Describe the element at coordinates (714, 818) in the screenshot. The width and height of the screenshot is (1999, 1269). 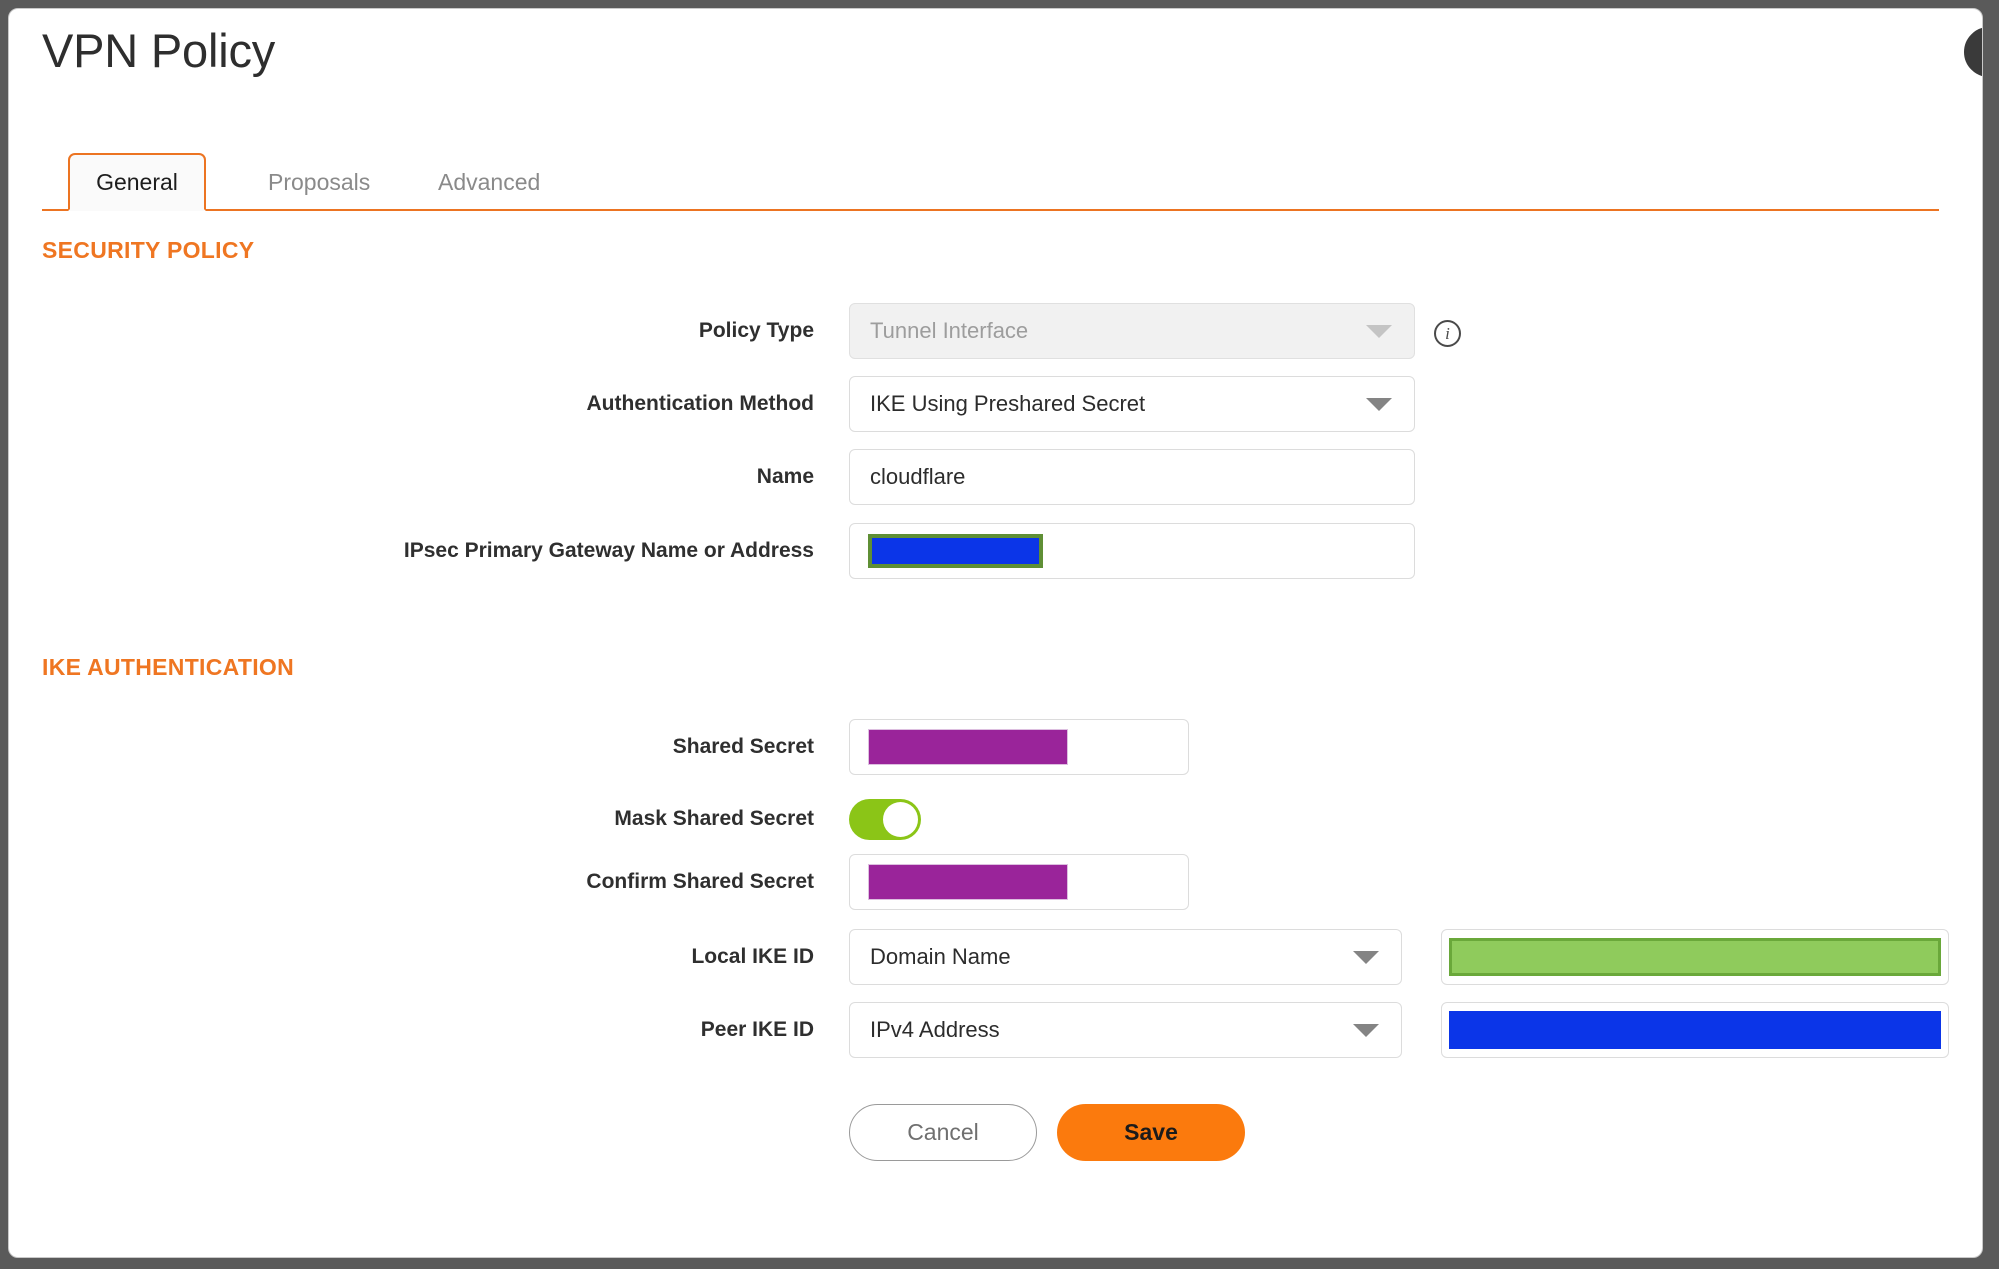
I see `label-mask-shared-secret: Mask Shared Secret` at that location.